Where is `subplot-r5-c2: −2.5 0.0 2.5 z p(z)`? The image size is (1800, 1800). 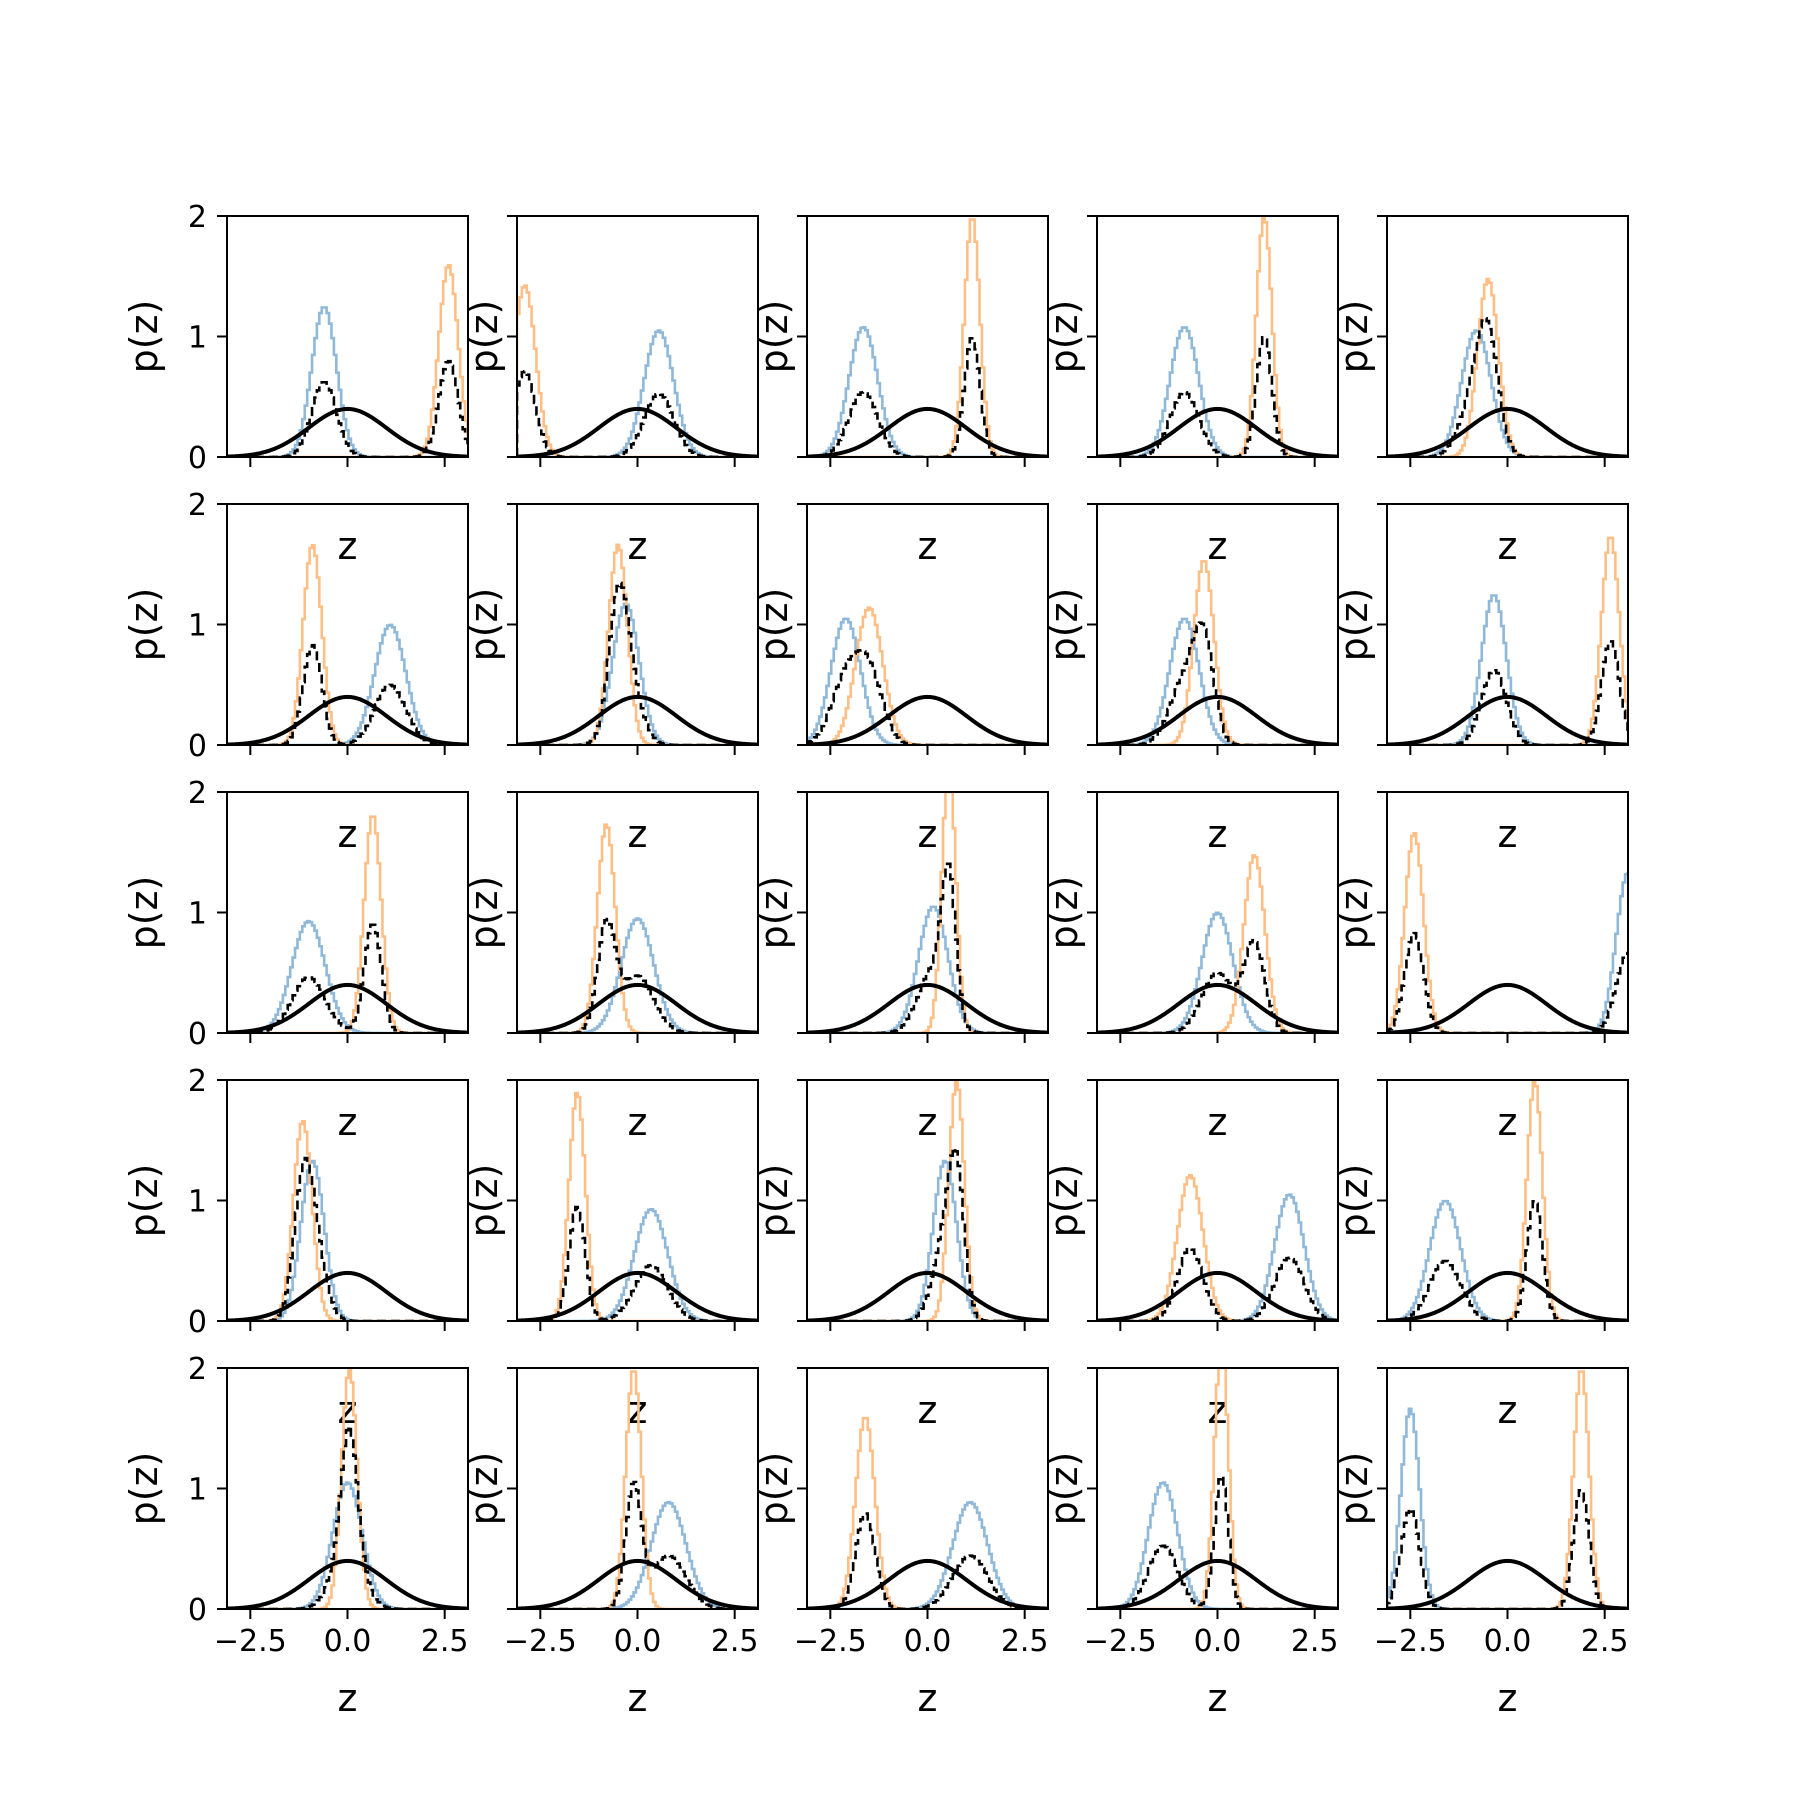
subplot-r5-c2: −2.5 0.0 2.5 z p(z) is located at coordinates (610, 1543).